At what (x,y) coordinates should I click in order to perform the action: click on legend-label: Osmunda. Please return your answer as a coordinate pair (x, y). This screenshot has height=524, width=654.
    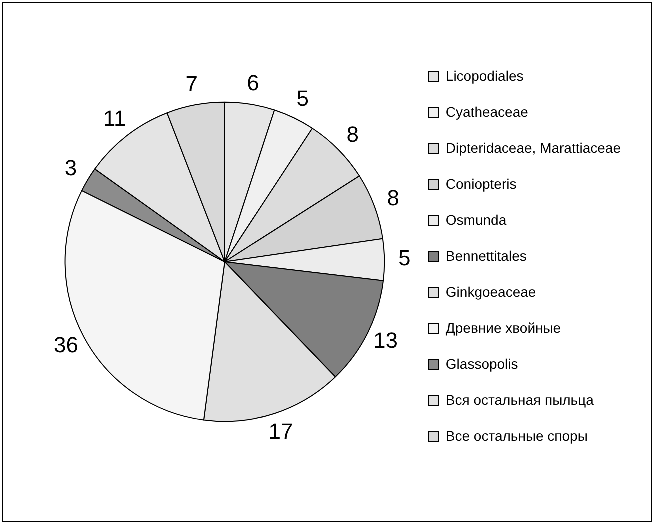
    Looking at the image, I should click on (476, 220).